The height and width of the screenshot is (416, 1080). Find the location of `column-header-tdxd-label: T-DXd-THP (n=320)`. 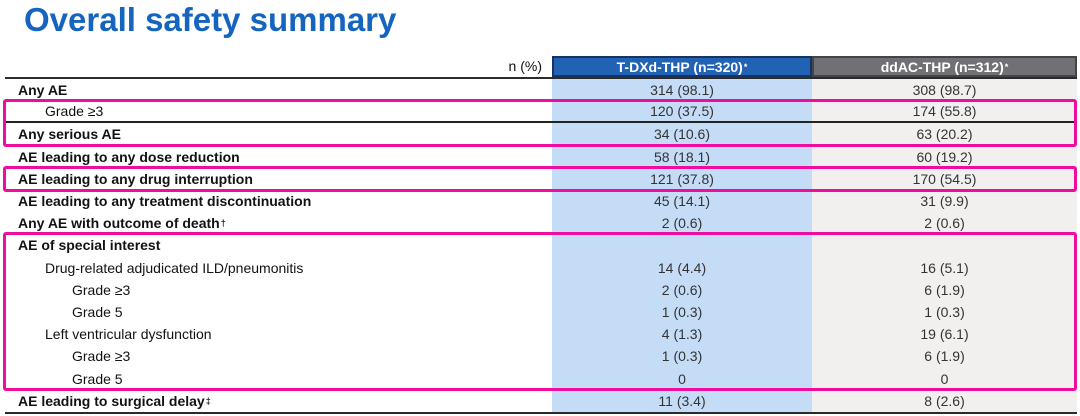

column-header-tdxd-label: T-DXd-THP (n=320) is located at coordinates (679, 66).